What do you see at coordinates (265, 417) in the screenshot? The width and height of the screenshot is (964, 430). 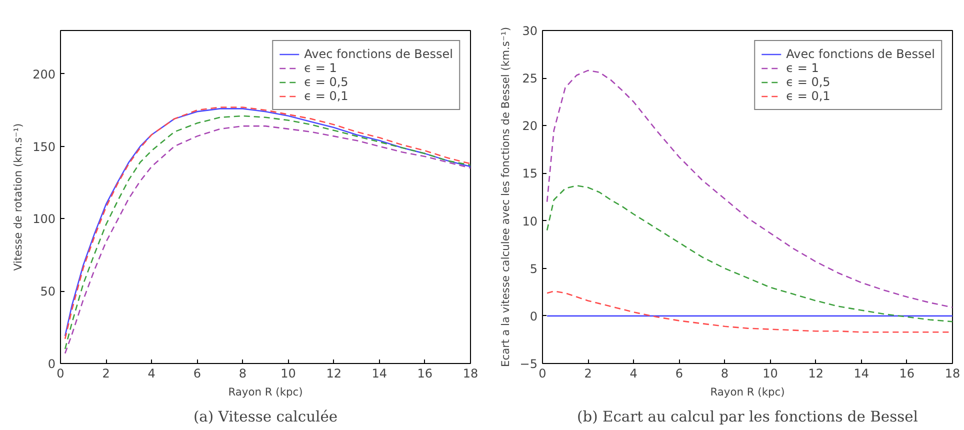 I see `text: (a) Vitesse calculée` at bounding box center [265, 417].